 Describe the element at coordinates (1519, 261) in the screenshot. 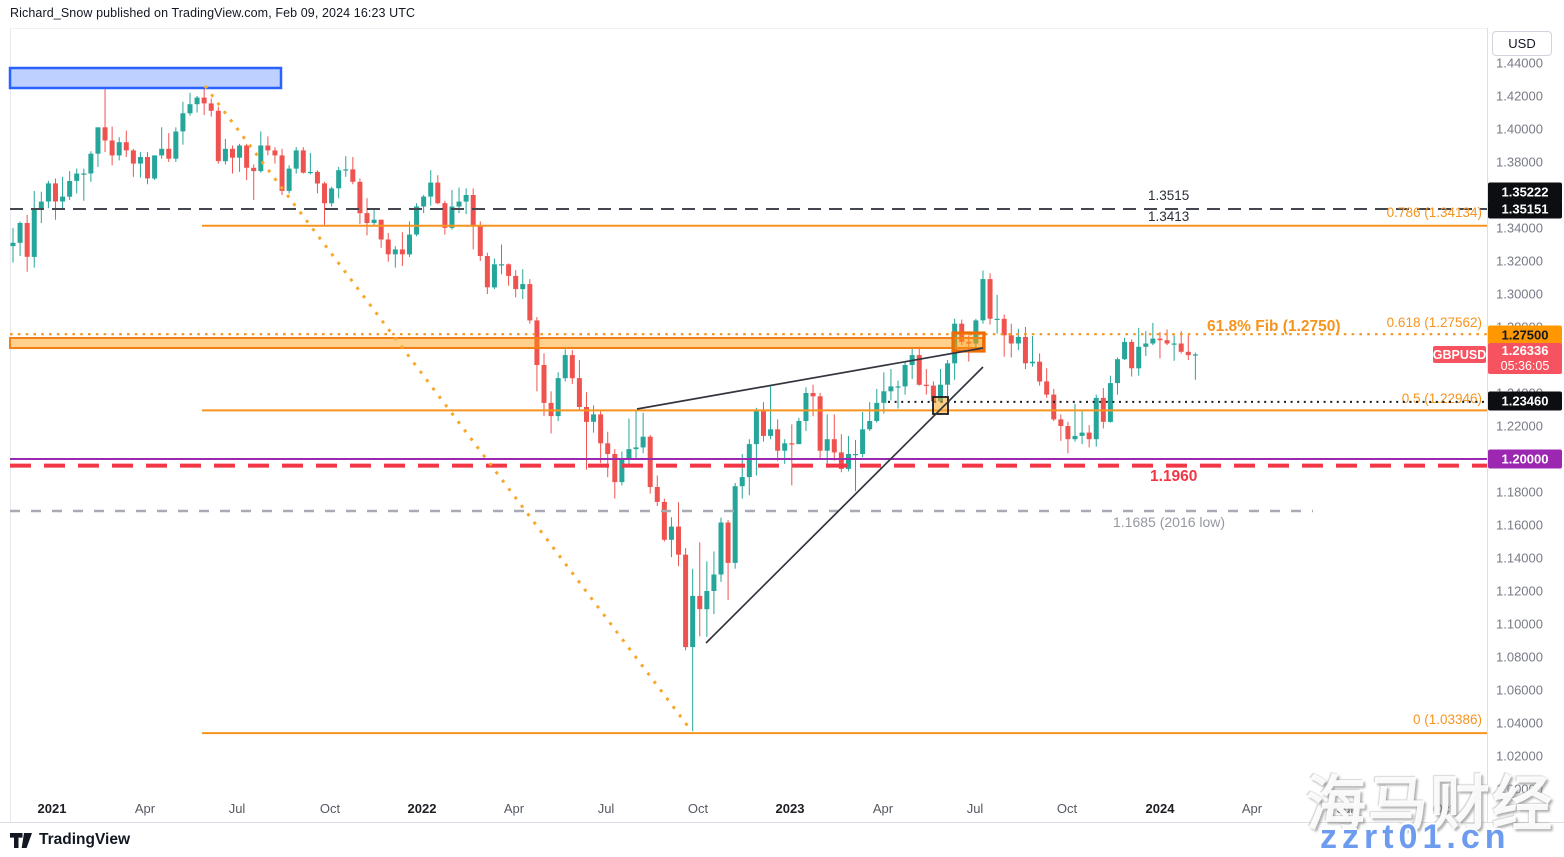

I see `price-tick: 1.32000` at that location.